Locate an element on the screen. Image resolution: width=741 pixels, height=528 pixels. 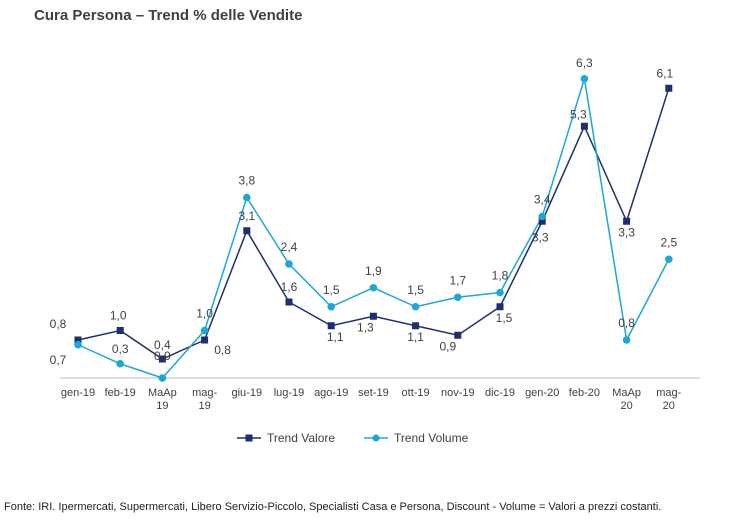
data-label: 0,0 is located at coordinates (162, 356).